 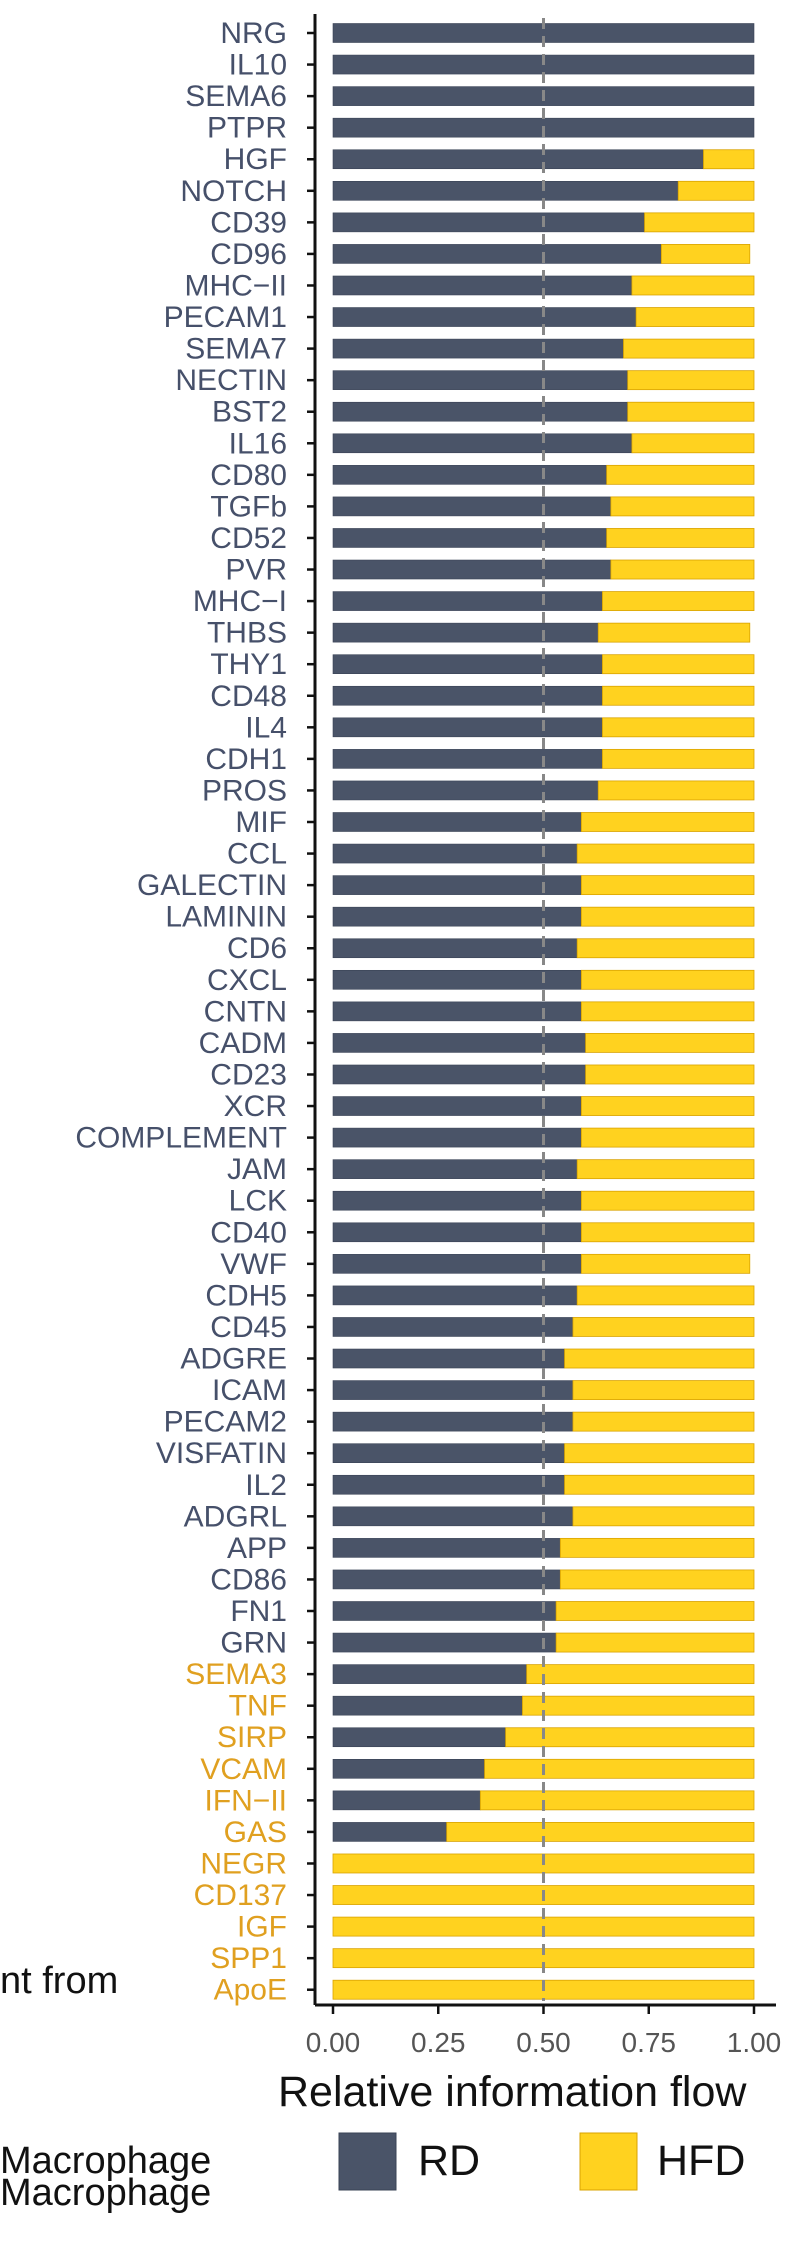 I want to click on tick-label-category: APP, so click(x=257, y=1548).